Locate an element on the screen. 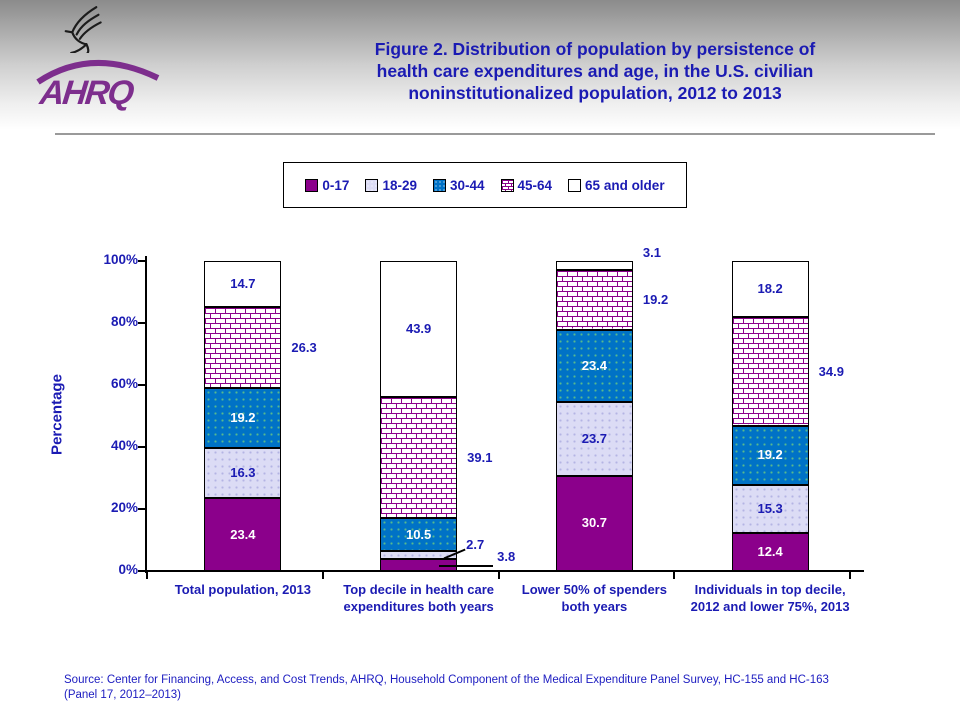 Image resolution: width=960 pixels, height=720 pixels. segment-value-label: 15.3 is located at coordinates (770, 508).